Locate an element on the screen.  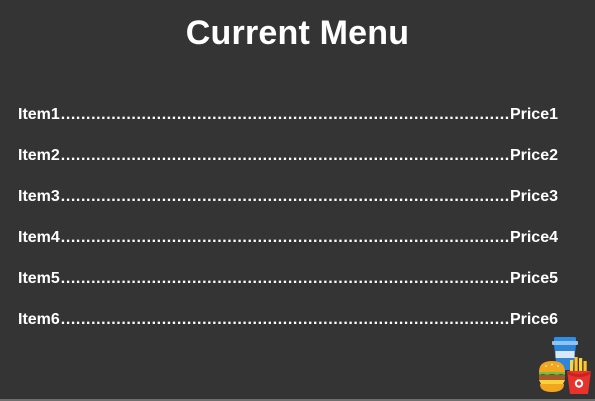
menu-item-price: Price2 is located at coordinates (533, 155).